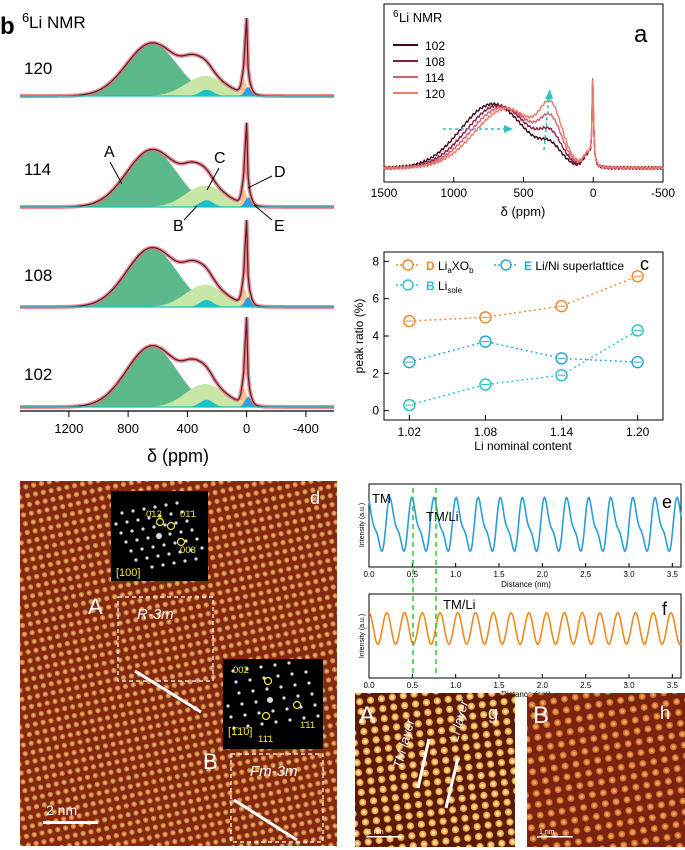  What do you see at coordinates (375, 411) in the screenshot?
I see `y-tick-label: 0` at bounding box center [375, 411].